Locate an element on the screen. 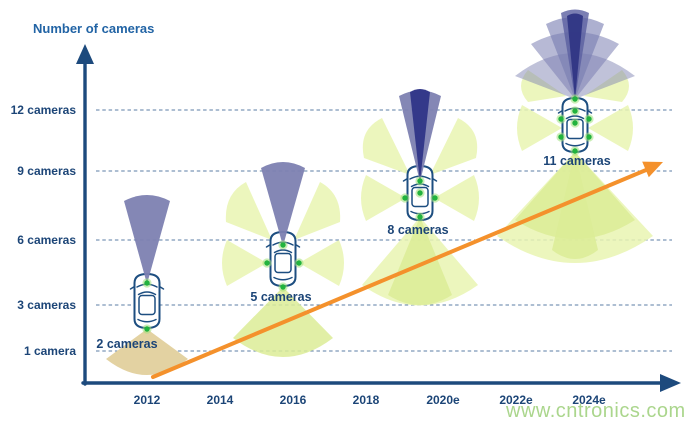 The height and width of the screenshot is (426, 698). chart-title: Number of cameras is located at coordinates (93, 28).